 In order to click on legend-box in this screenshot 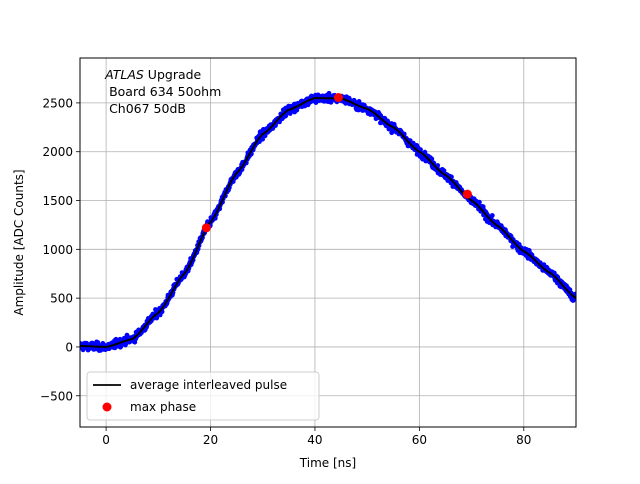, I will do `click(203, 396)`.